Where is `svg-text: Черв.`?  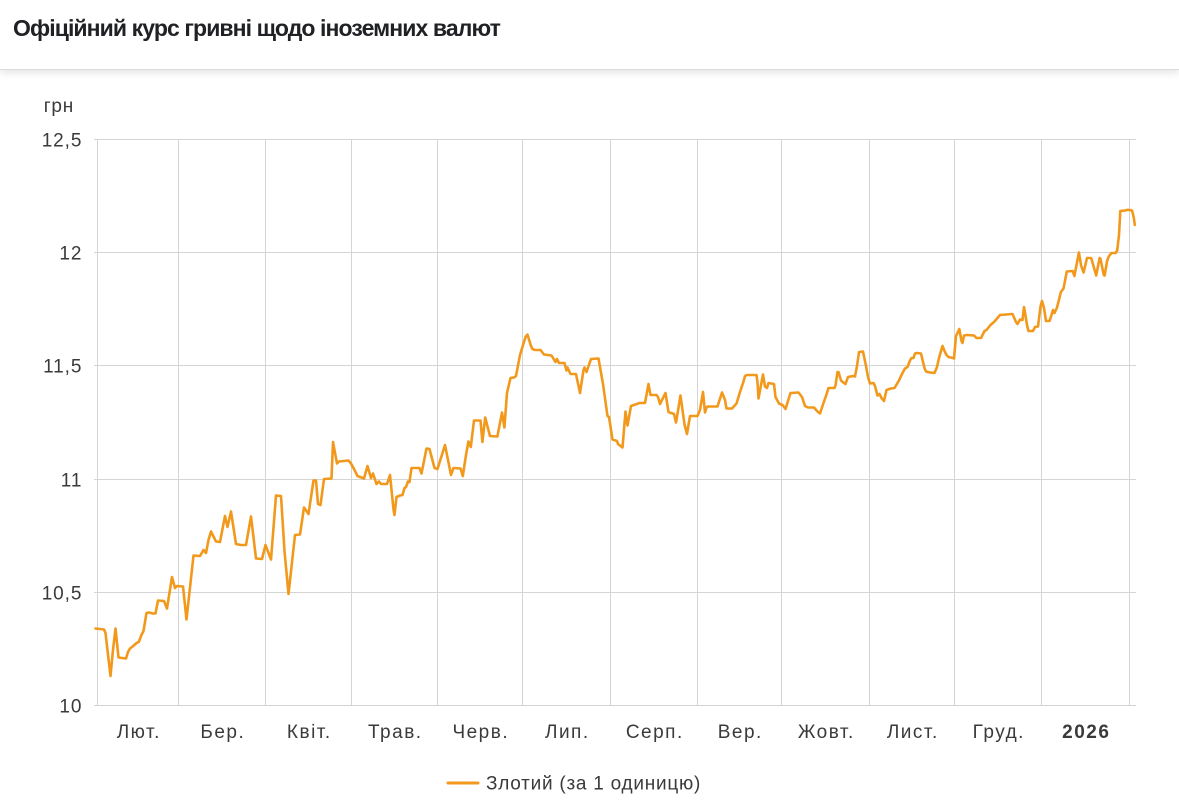
svg-text: Черв. is located at coordinates (480, 732).